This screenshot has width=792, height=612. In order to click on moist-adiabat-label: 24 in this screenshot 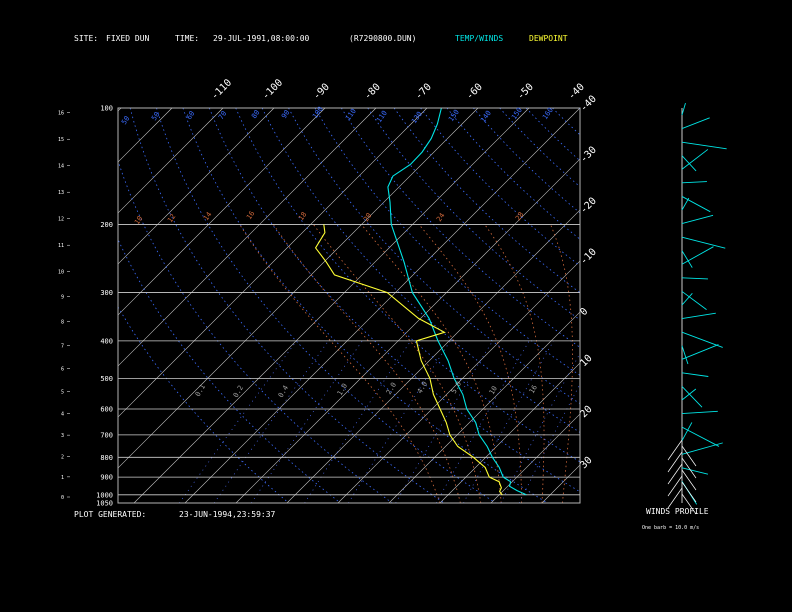, I will do `click(440, 218)`.